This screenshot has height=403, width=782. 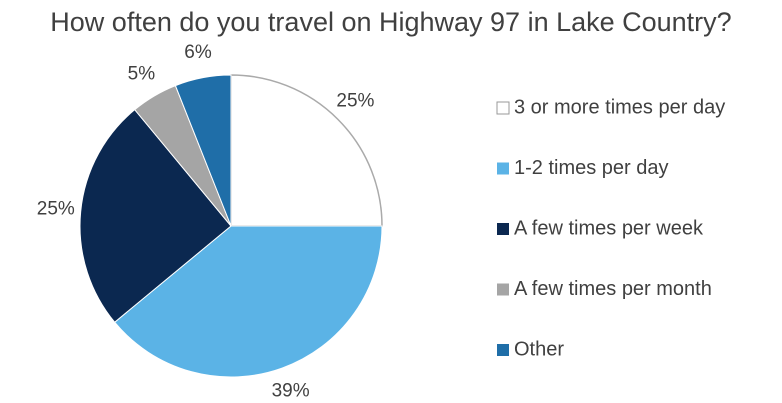 I want to click on legend-label: A few times per week, so click(x=609, y=228).